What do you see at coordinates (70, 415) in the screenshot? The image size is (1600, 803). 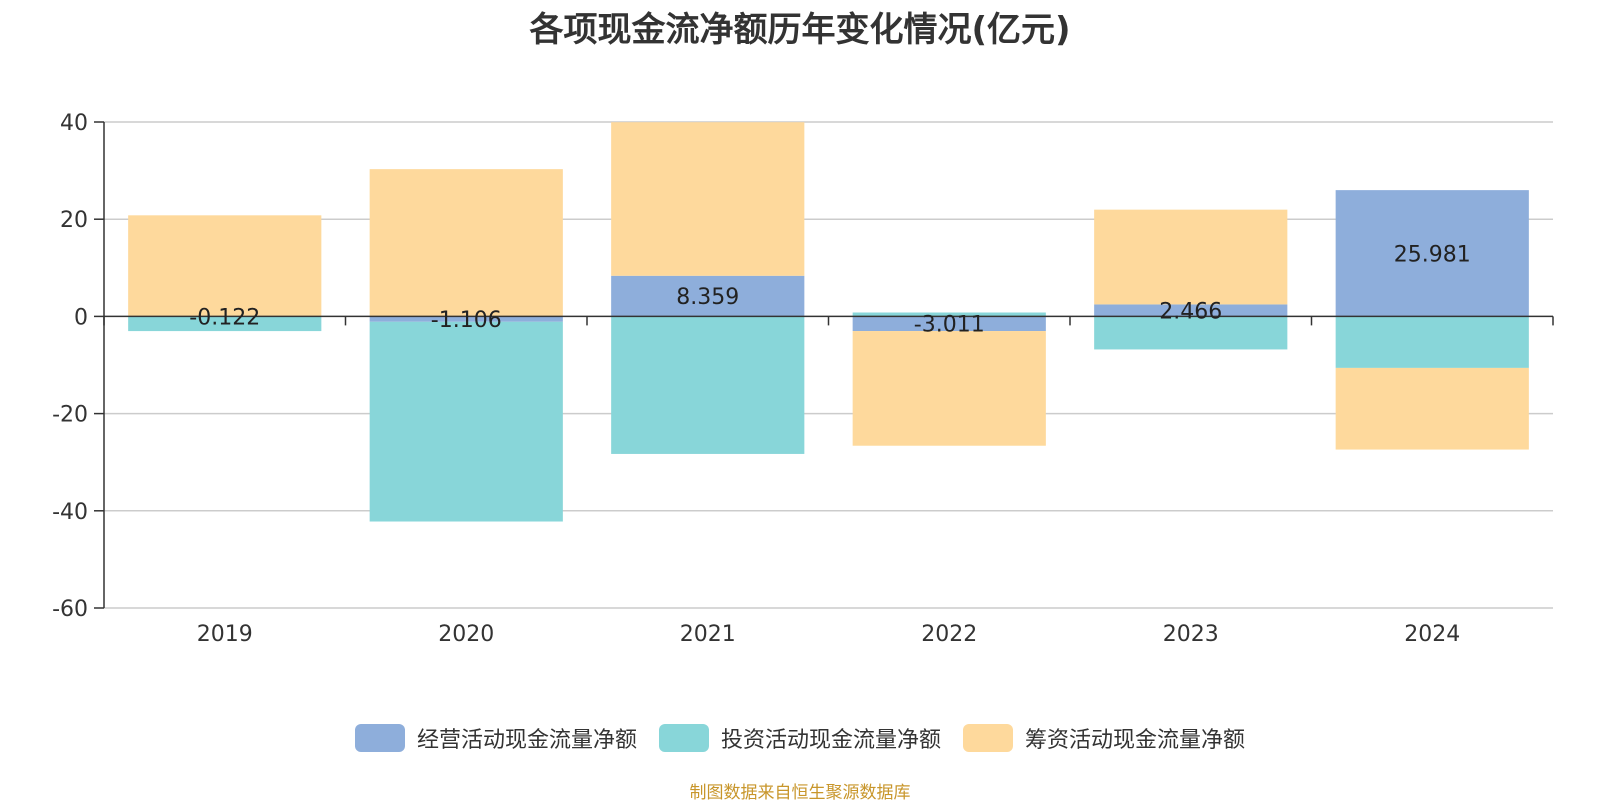 I see `y-tick-label: -20` at bounding box center [70, 415].